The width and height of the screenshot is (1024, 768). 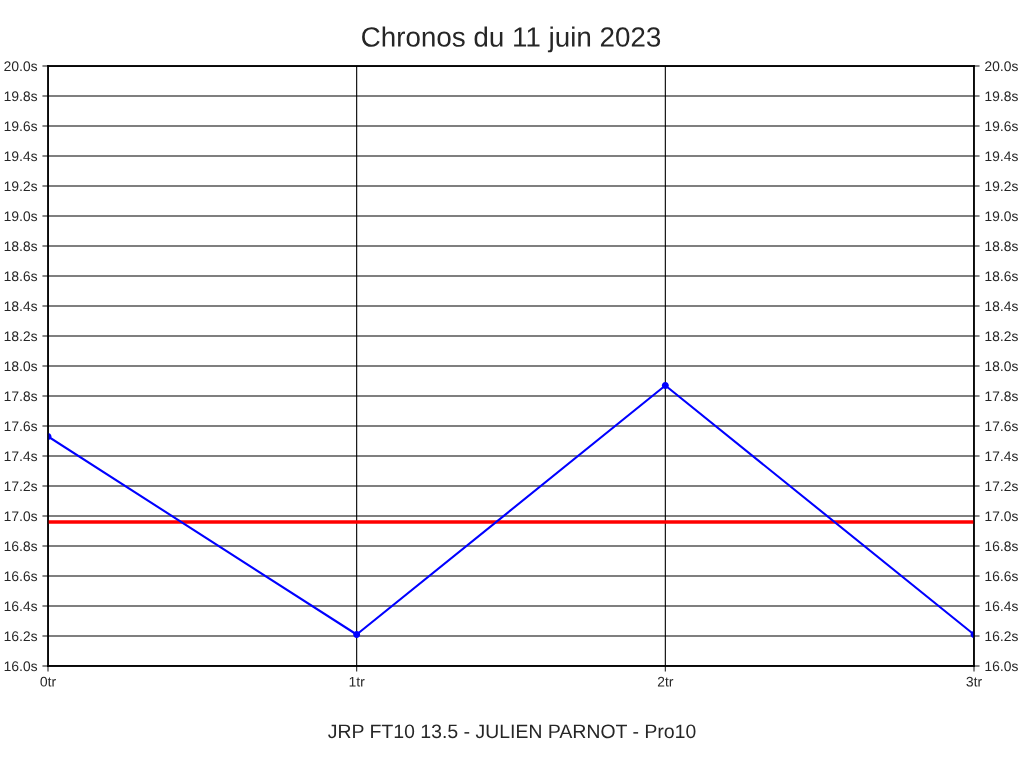 I want to click on y-tick-label: 19.0s, so click(x=21, y=216).